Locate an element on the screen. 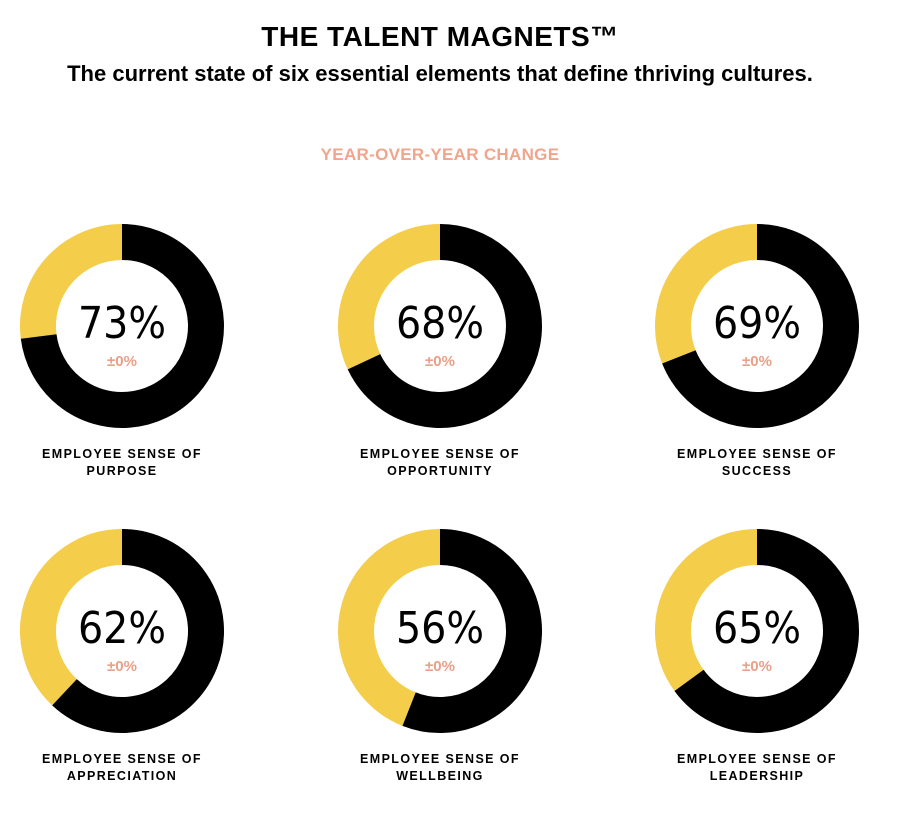 Image resolution: width=910 pixels, height=825 pixels. section-label: YEAR-OVER-YEAR CHANGE is located at coordinates (440, 154).